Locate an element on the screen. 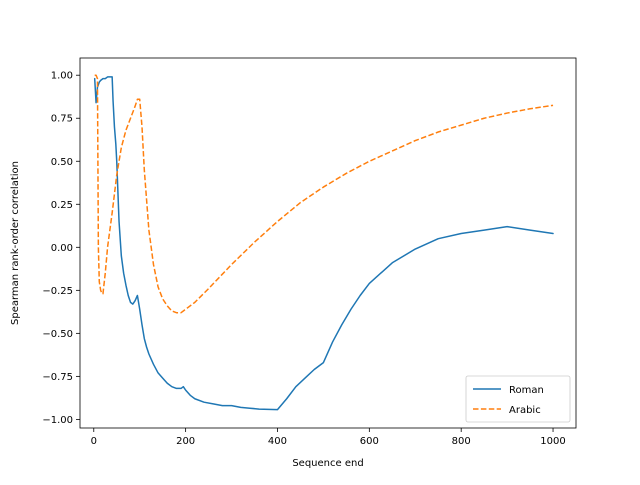  x-tick-label: 800 is located at coordinates (461, 441).